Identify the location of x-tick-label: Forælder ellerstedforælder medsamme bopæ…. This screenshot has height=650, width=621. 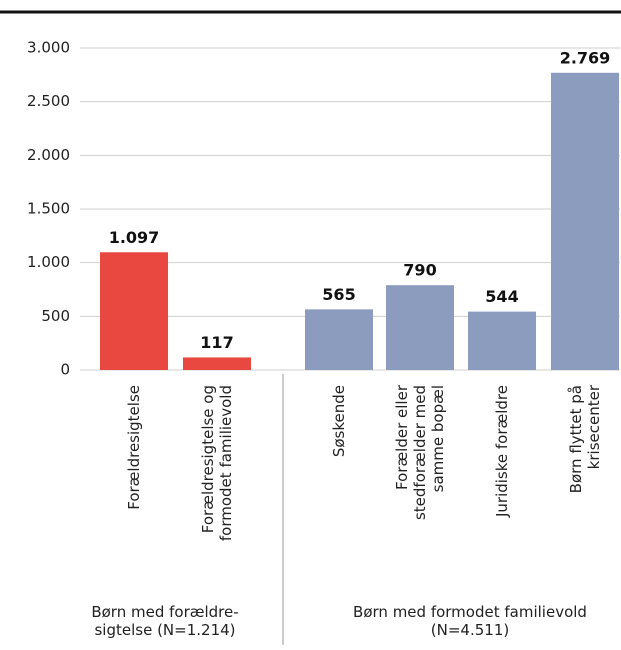
(420, 452).